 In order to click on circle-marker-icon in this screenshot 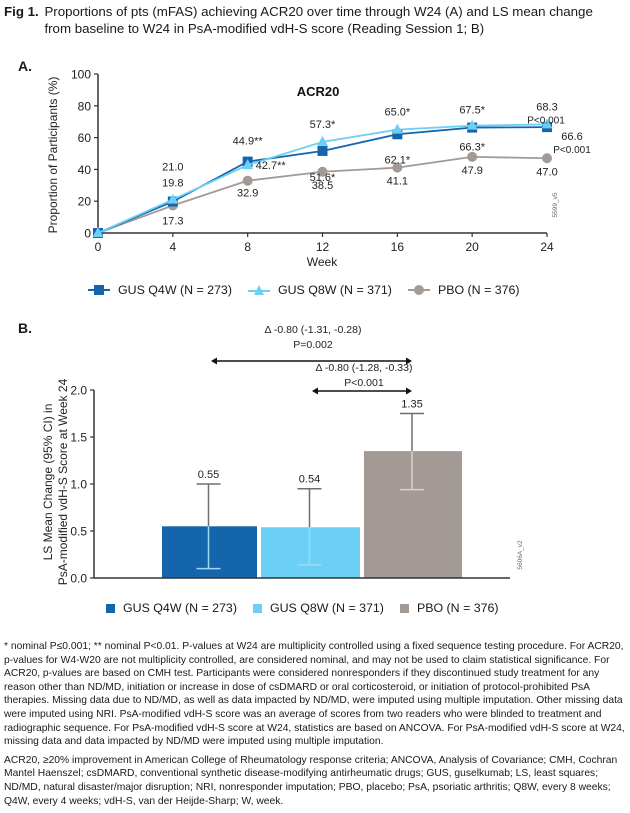, I will do `click(418, 290)`.